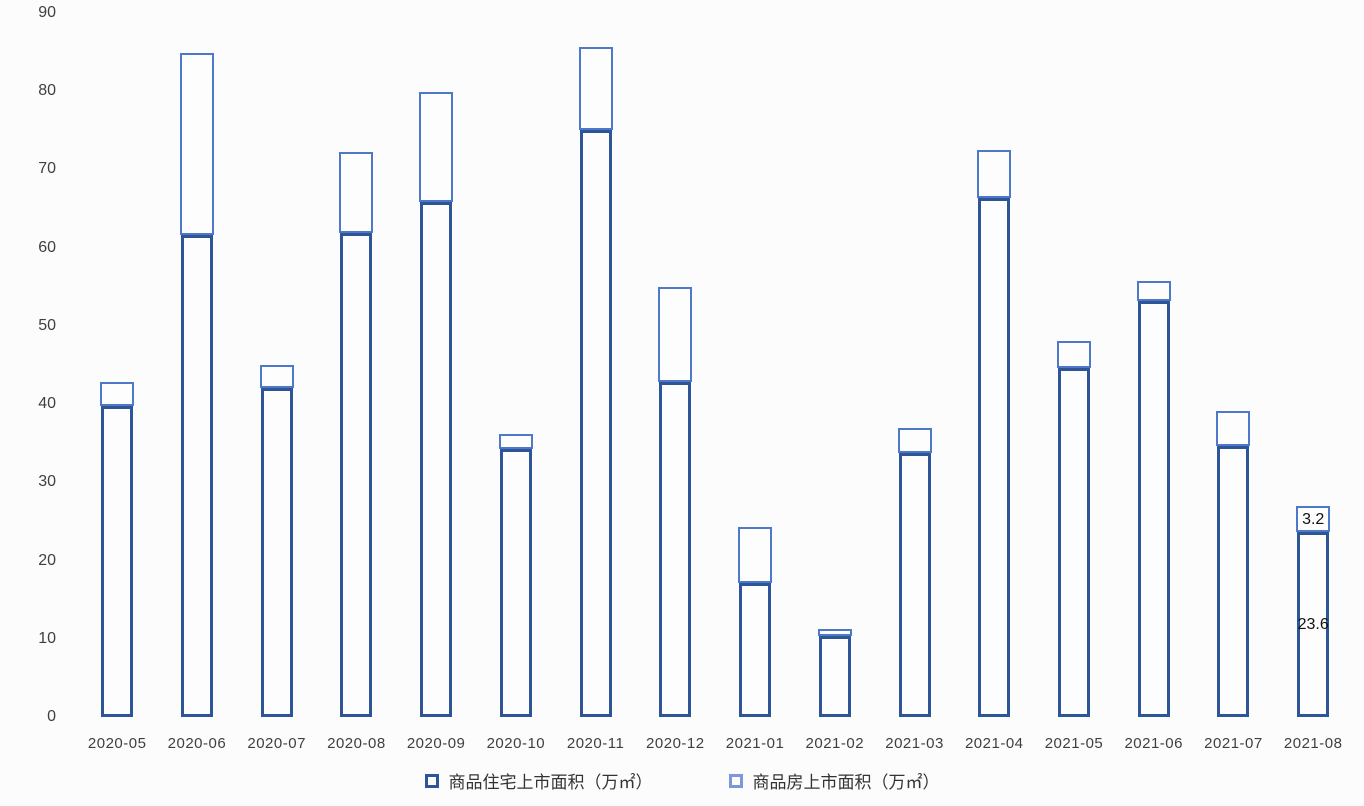 The width and height of the screenshot is (1364, 806). Describe the element at coordinates (276, 743) in the screenshot. I see `x-axis-label: 2020-07` at that location.